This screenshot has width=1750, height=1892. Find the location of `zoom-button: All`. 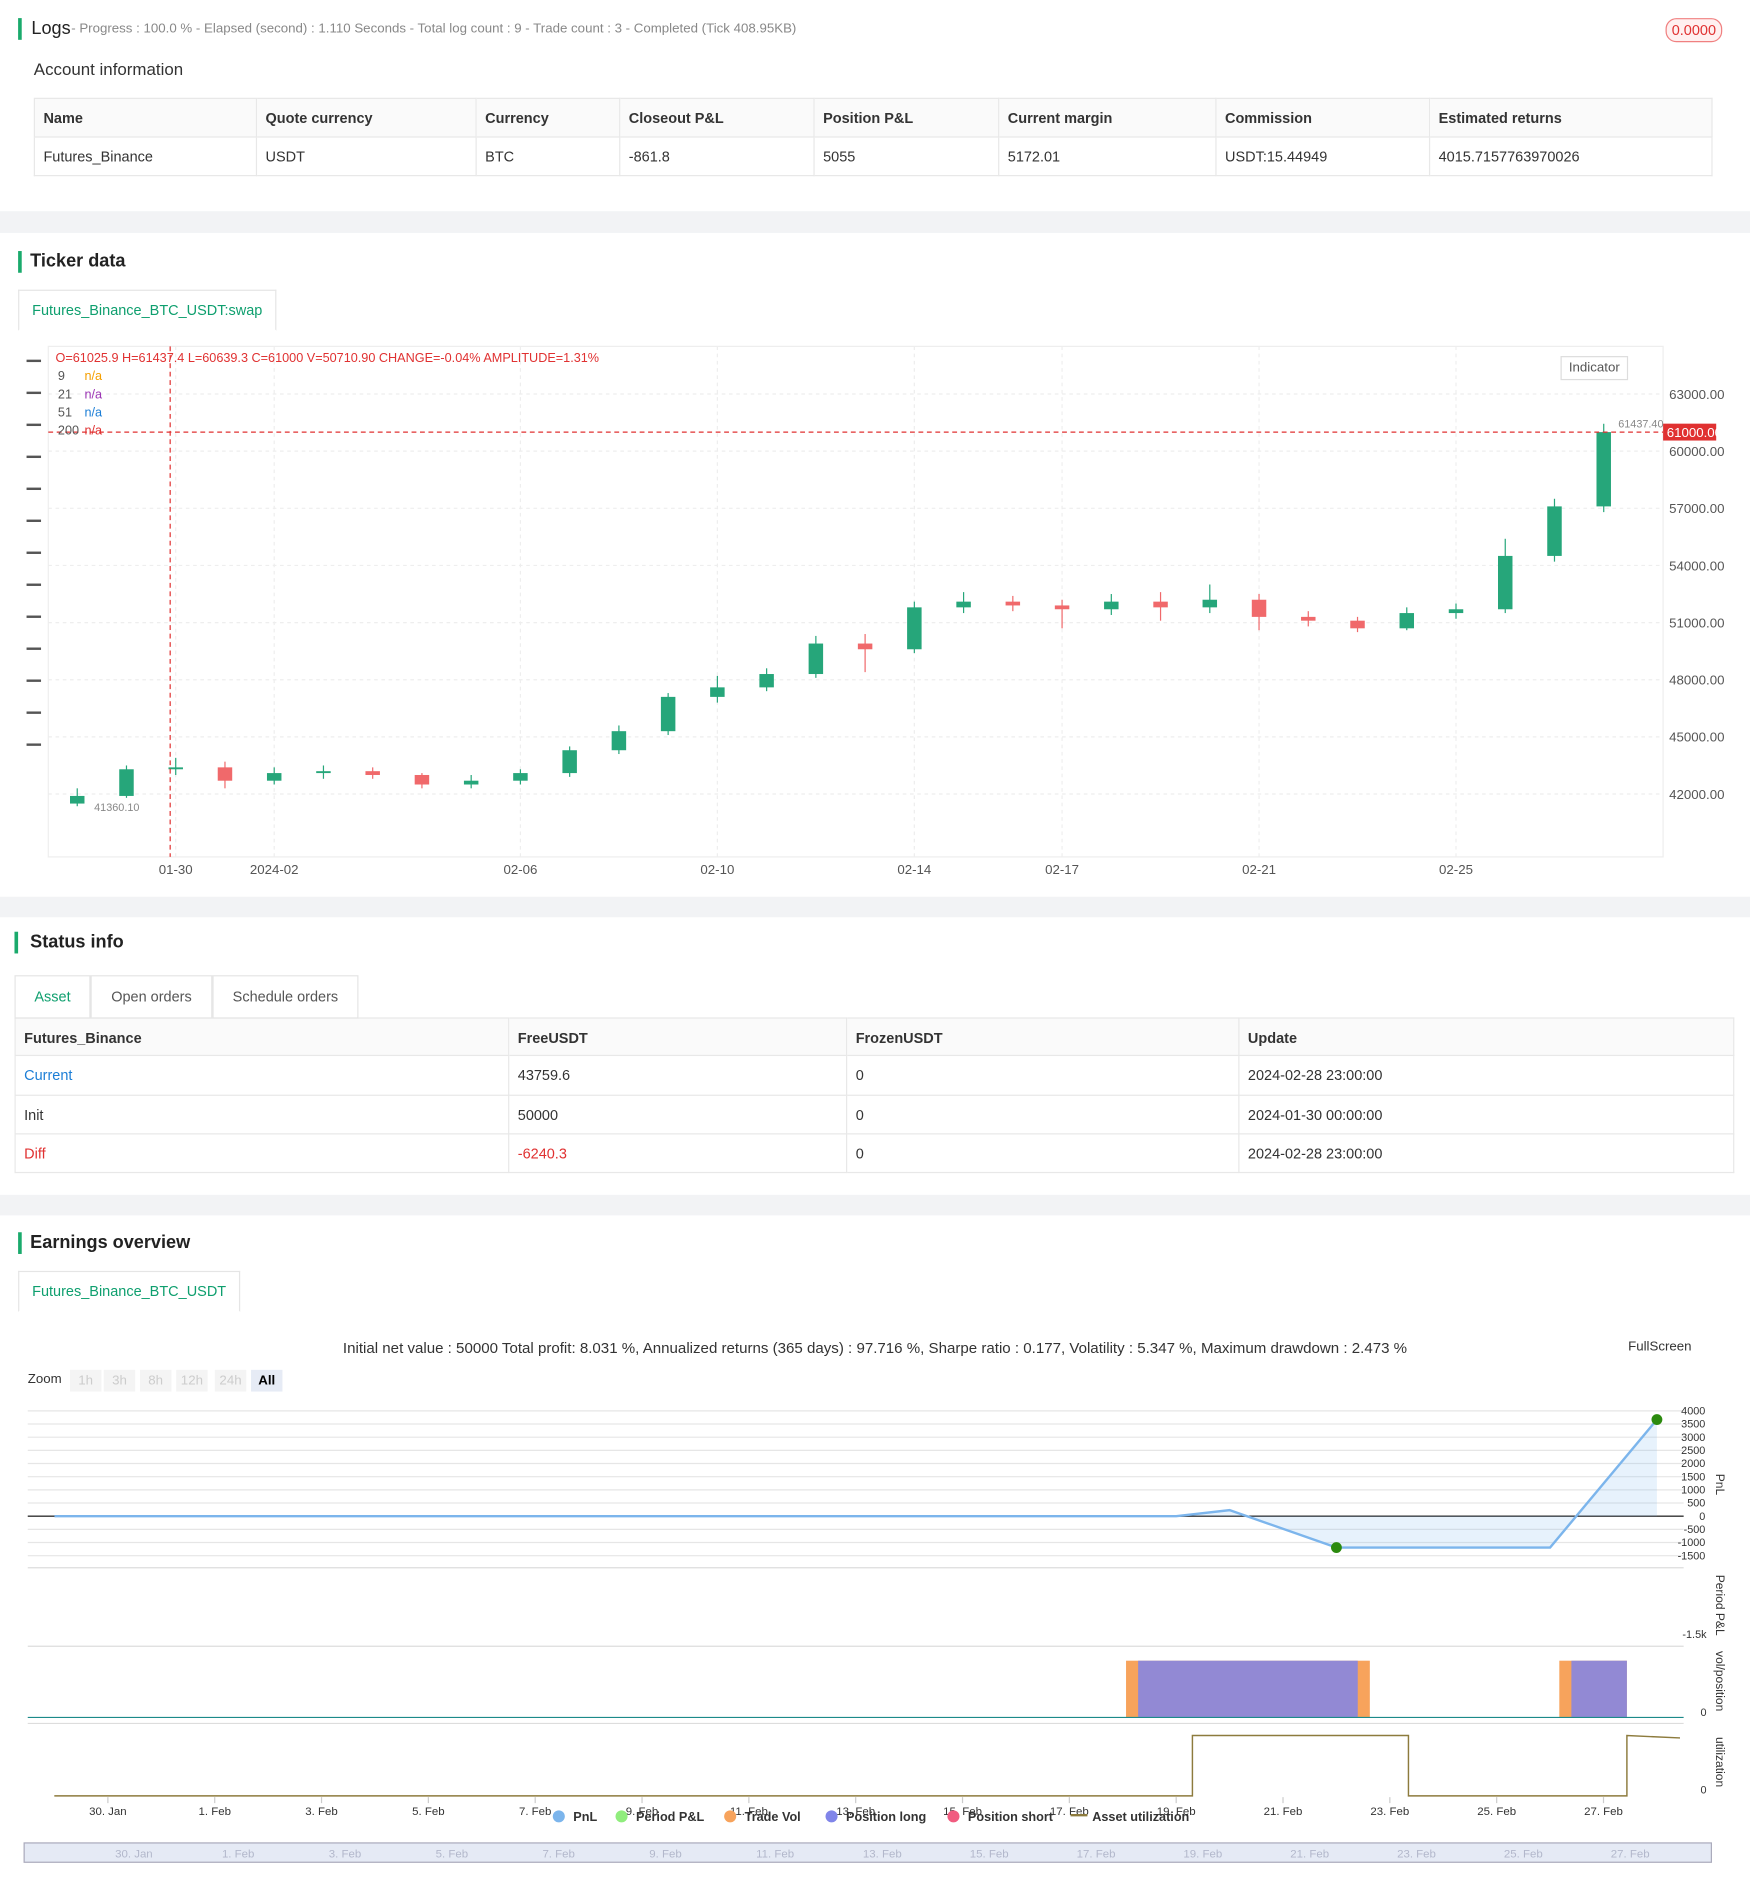

zoom-button: All is located at coordinates (267, 1380).